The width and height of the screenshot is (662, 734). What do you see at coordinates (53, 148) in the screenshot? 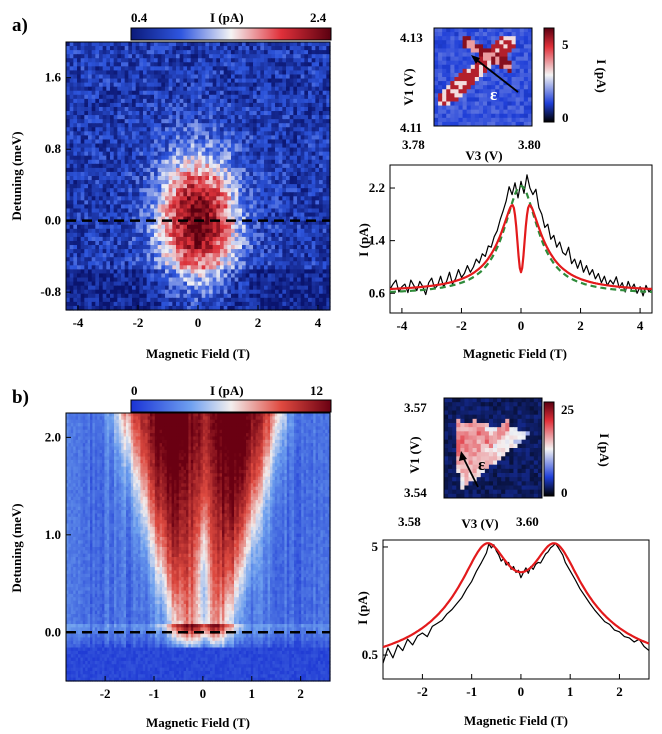
I see `map-a-ytick-label: 0.8` at bounding box center [53, 148].